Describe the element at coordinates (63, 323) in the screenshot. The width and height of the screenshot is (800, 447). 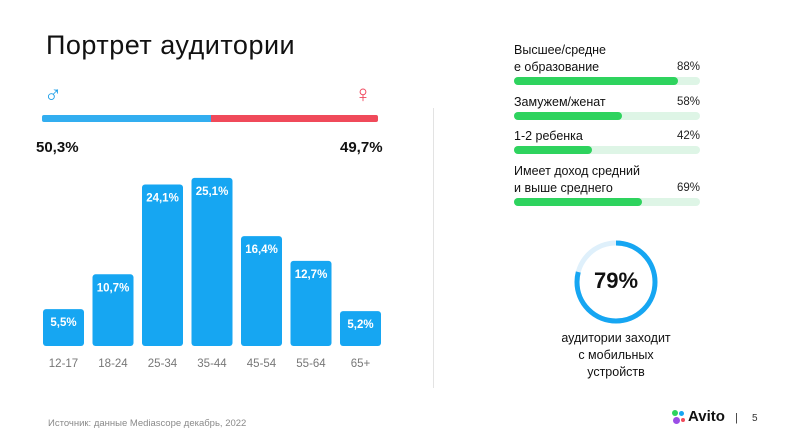
I see `age-bar-label: 5,5%` at that location.